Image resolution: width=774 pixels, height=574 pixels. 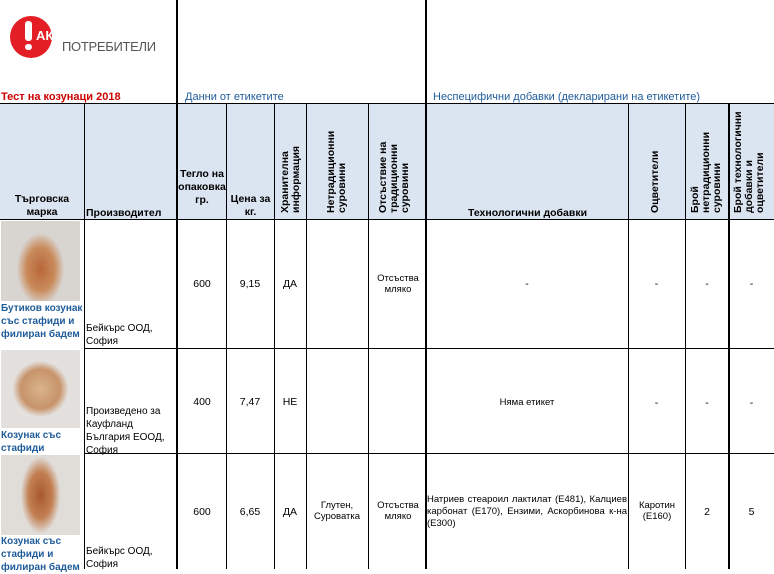 I want to click on header-colorants: Оцветители, so click(x=655, y=181).